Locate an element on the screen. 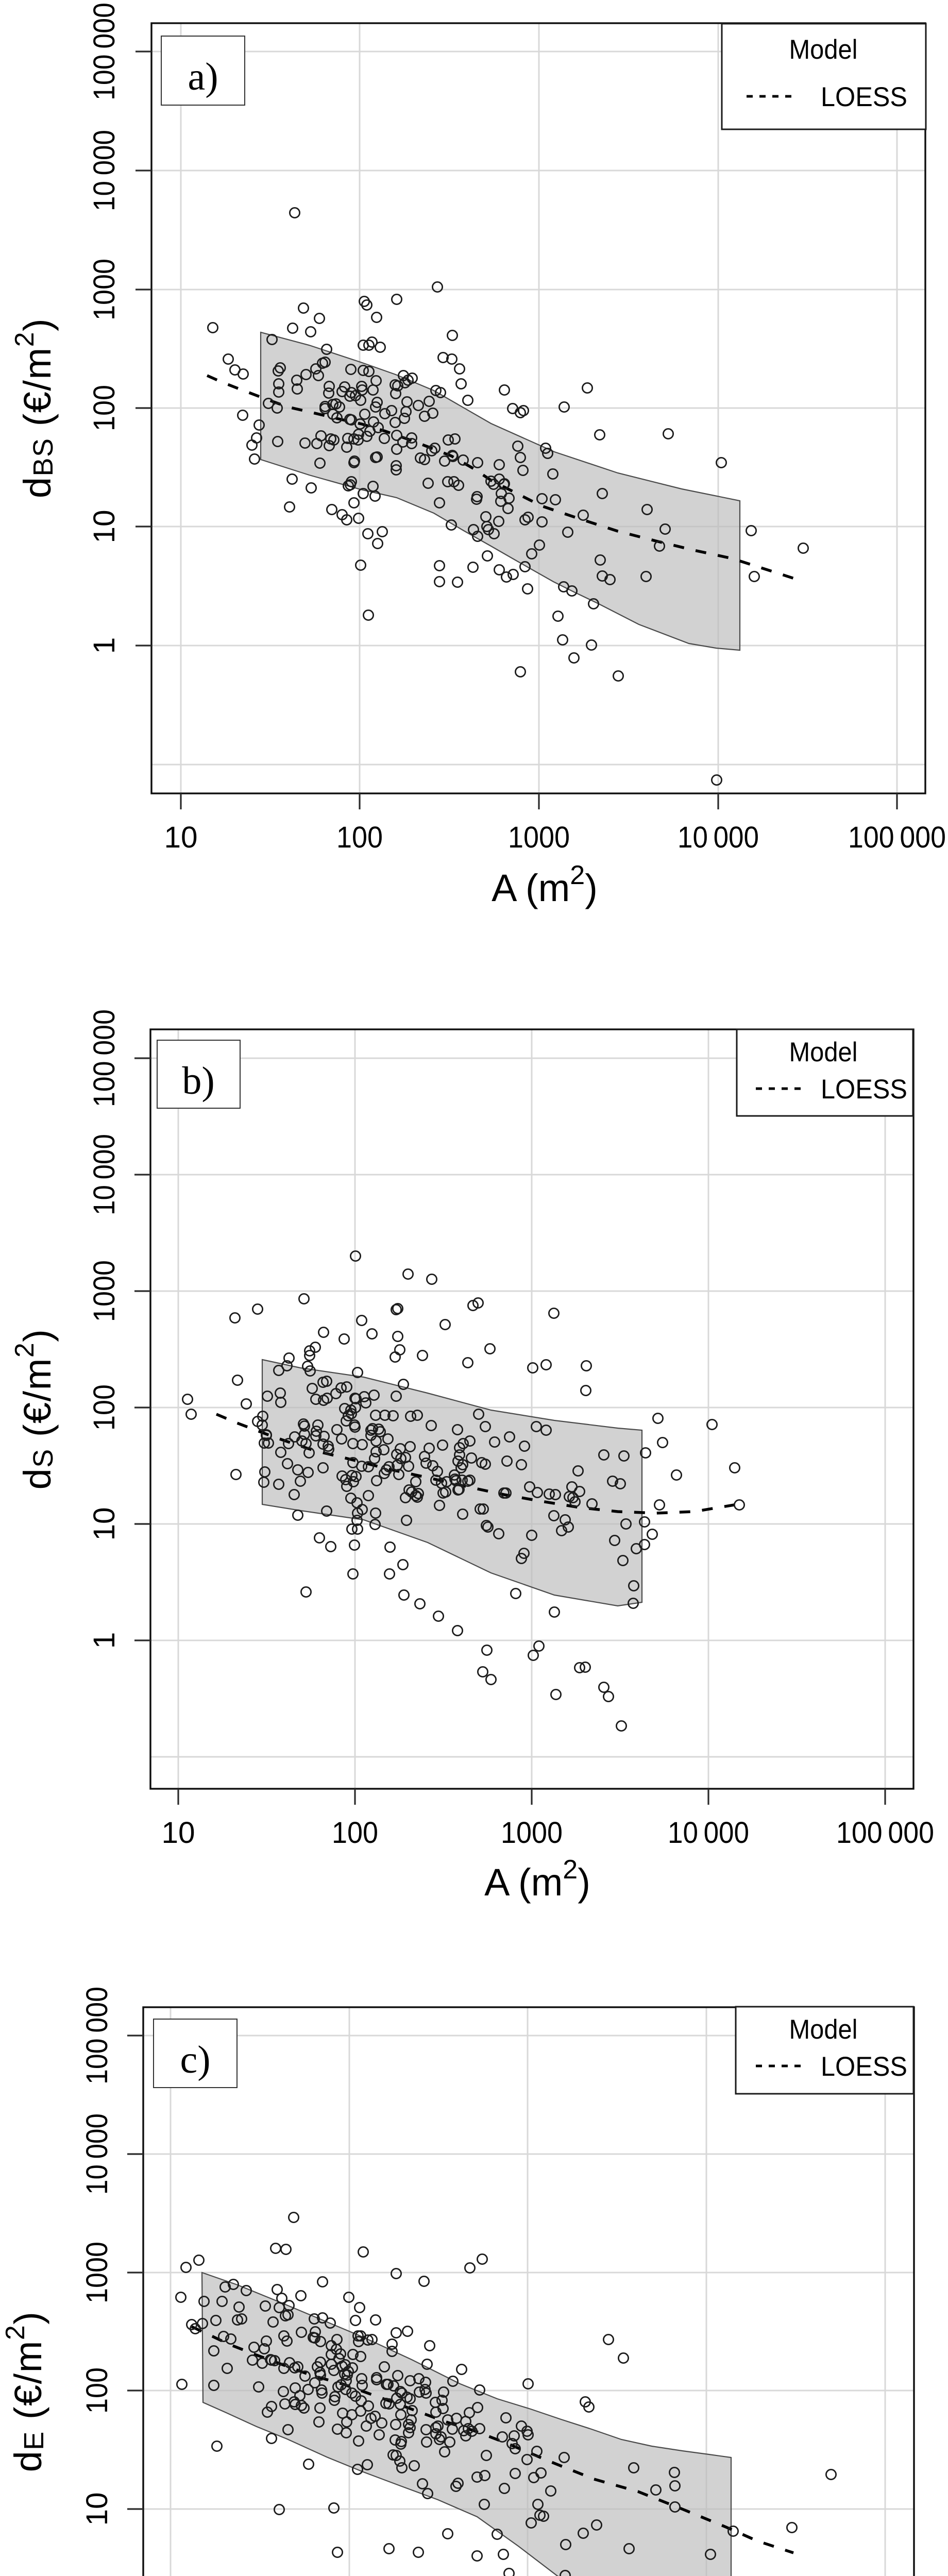 Image resolution: width=948 pixels, height=2576 pixels. svg-text: c) is located at coordinates (195, 2059).